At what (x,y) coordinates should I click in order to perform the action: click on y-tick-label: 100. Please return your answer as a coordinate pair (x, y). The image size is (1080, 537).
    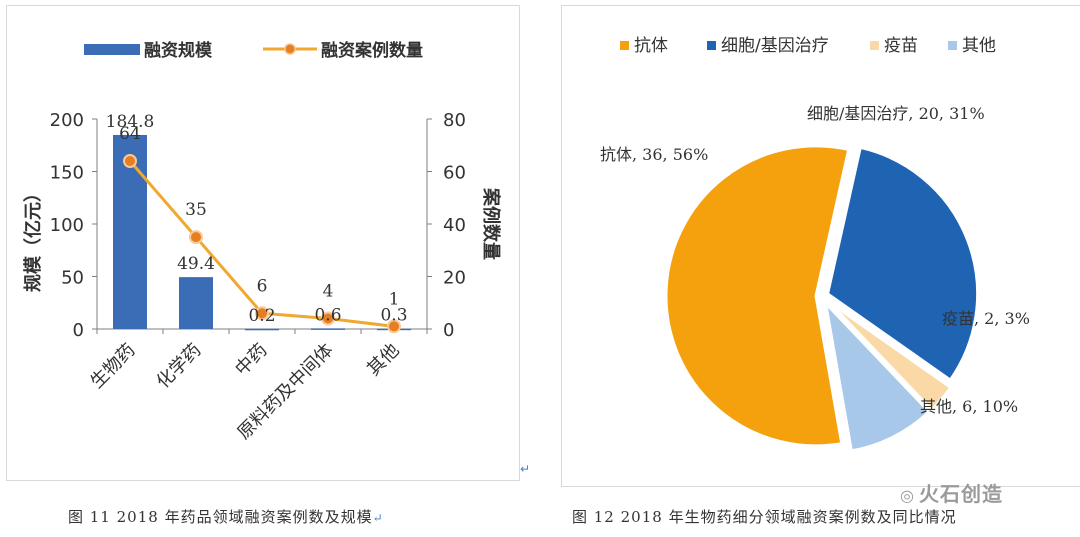
    Looking at the image, I should click on (67, 225).